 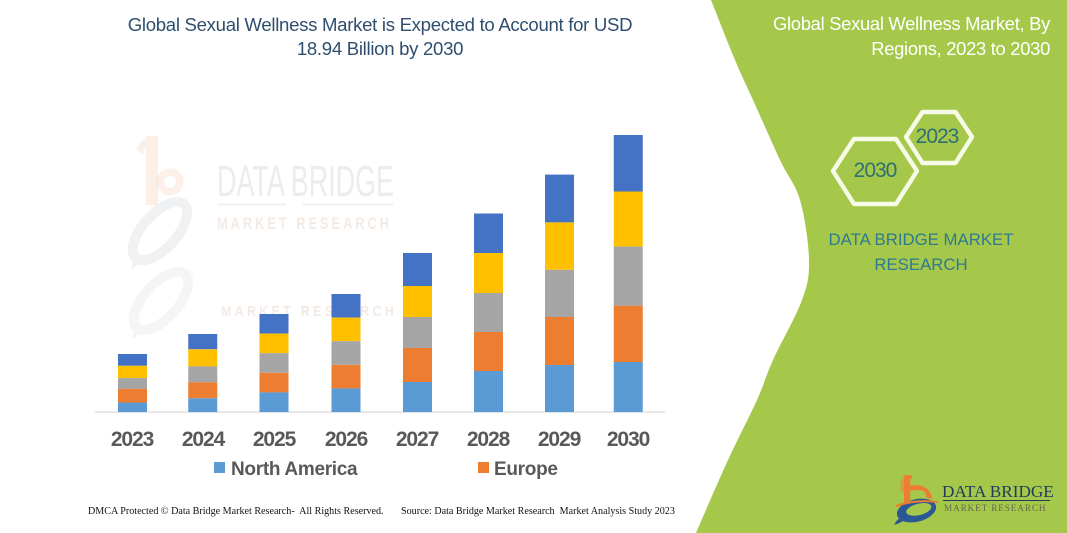 What do you see at coordinates (305, 181) in the screenshot?
I see `svg-text: DATA BRIDGE` at bounding box center [305, 181].